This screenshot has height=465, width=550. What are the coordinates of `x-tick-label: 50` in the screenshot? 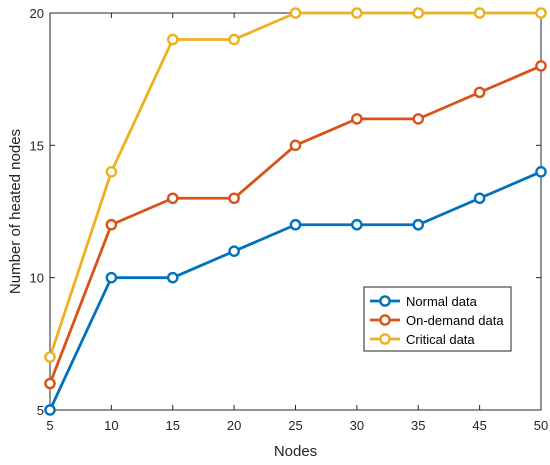 It's located at (541, 425).